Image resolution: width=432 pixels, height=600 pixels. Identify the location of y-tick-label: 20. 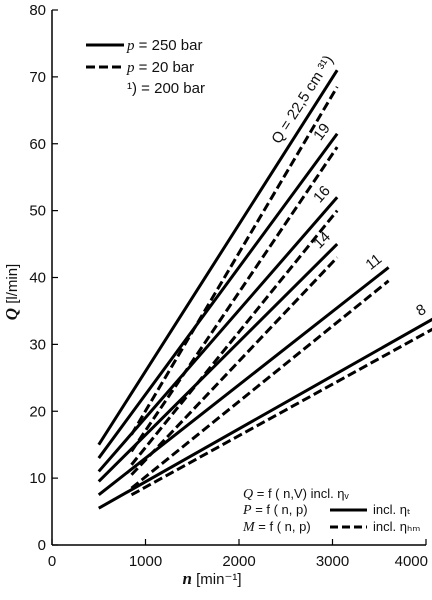
(37, 411).